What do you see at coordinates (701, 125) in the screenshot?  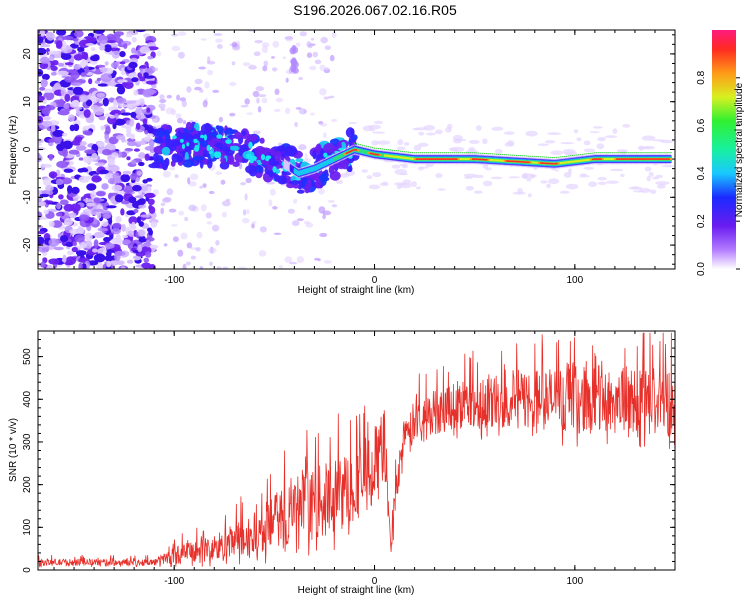 I see `colorbar-tick-label: 0.6` at bounding box center [701, 125].